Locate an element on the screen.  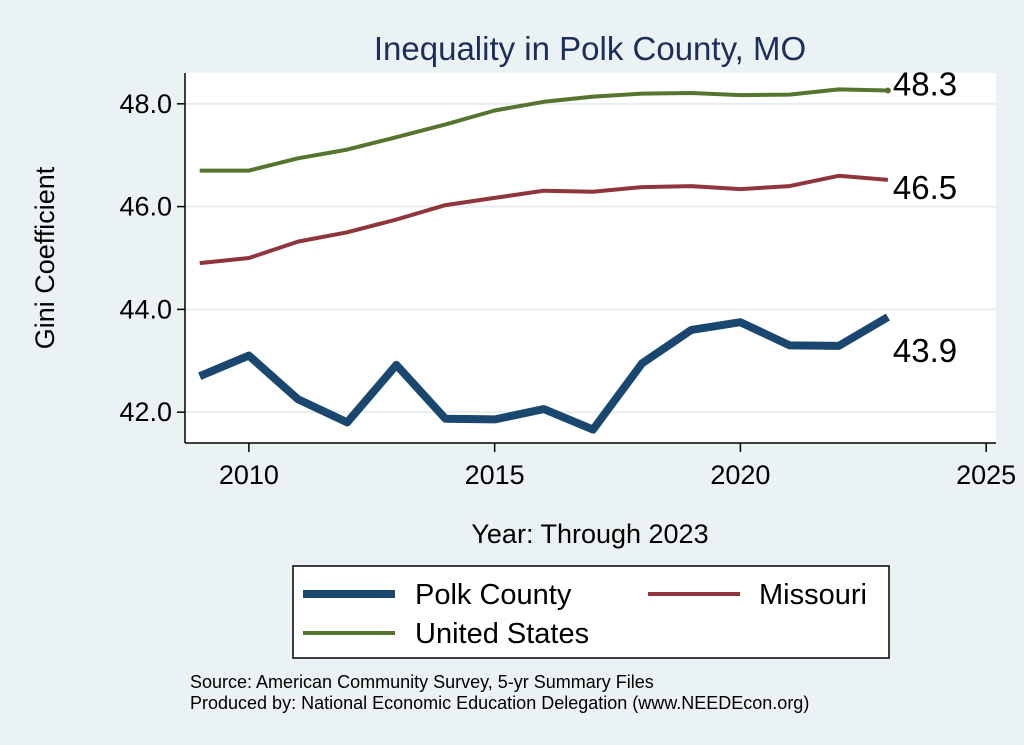
x-tick-label: 2010 is located at coordinates (249, 475).